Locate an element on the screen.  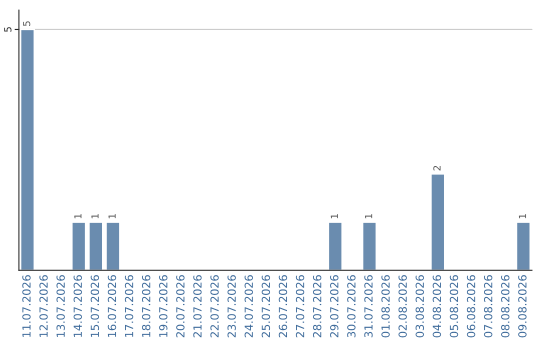
x-tick-label: 29.07.2026 is located at coordinates (334, 306).